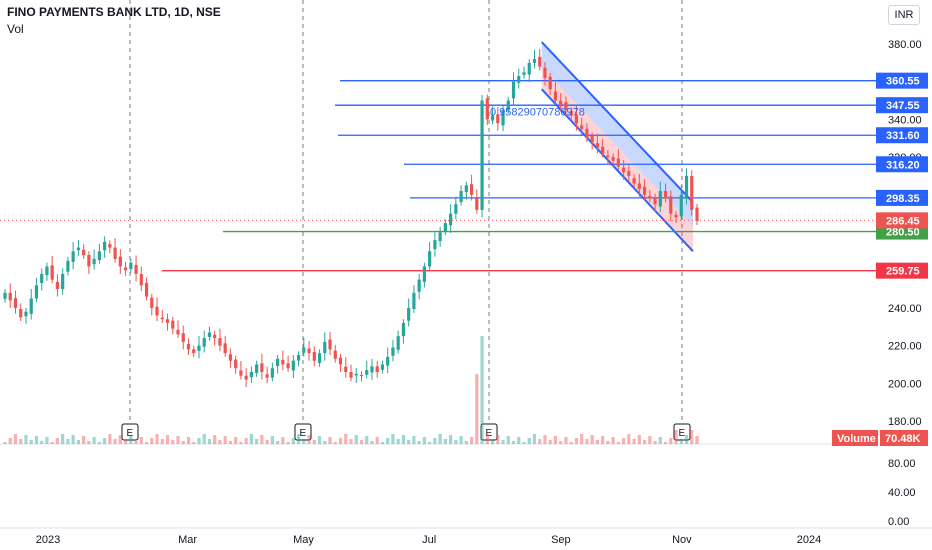 This screenshot has width=932, height=550. What do you see at coordinates (905, 45) in the screenshot?
I see `price-tick-label: 380.00` at bounding box center [905, 45].